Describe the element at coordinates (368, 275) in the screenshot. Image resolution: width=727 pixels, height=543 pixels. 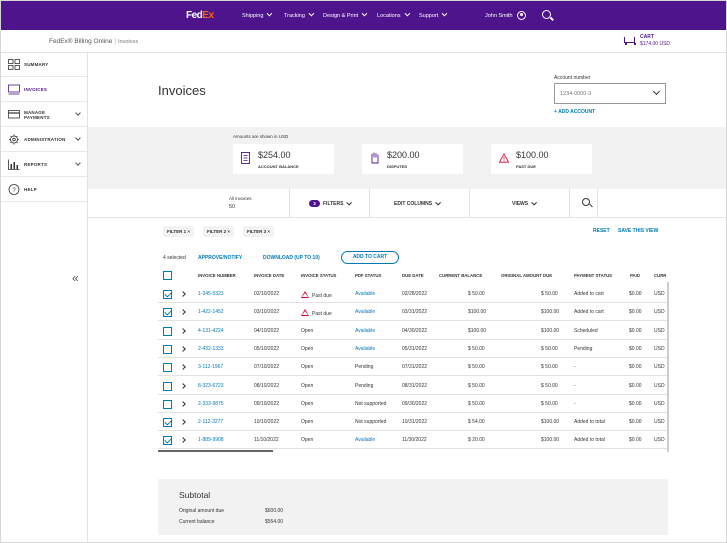
I see `column-header: PDF STATUS` at that location.